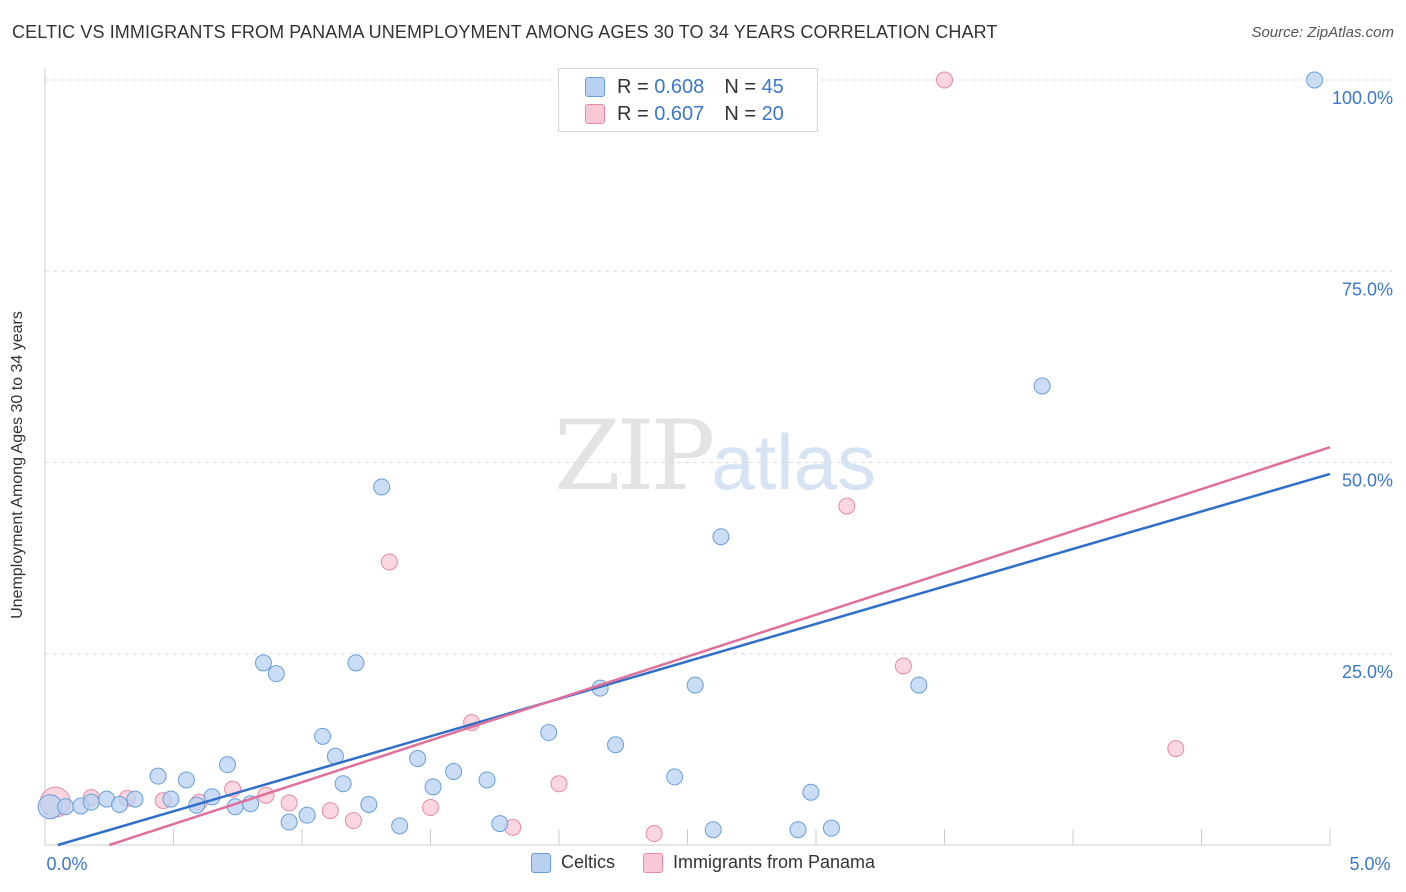 The image size is (1406, 892). I want to click on x-tick-label: 5.0%, so click(1369, 864).